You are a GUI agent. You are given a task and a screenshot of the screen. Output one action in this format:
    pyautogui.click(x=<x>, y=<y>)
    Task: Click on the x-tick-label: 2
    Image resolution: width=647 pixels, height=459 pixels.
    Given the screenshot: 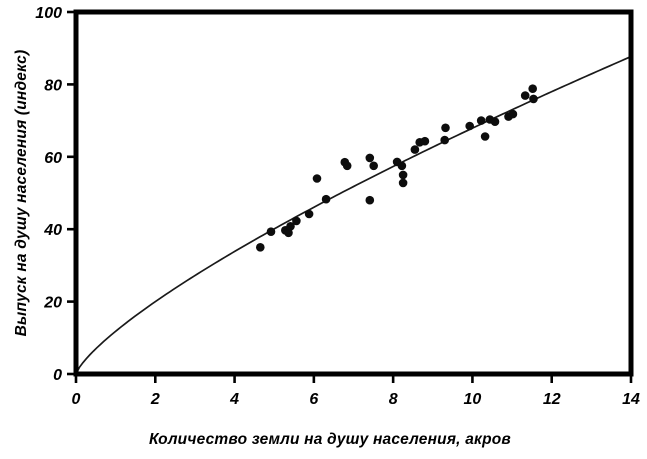 What is the action you would take?
    pyautogui.click(x=155, y=399)
    